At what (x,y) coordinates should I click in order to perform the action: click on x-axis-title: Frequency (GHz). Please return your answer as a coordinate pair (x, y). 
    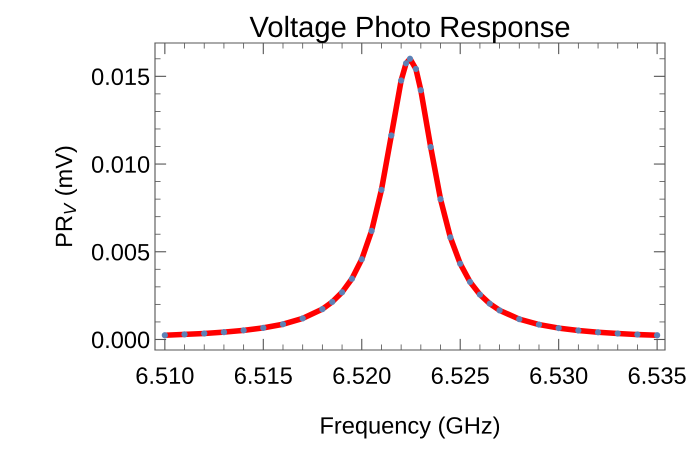
    Looking at the image, I should click on (410, 427).